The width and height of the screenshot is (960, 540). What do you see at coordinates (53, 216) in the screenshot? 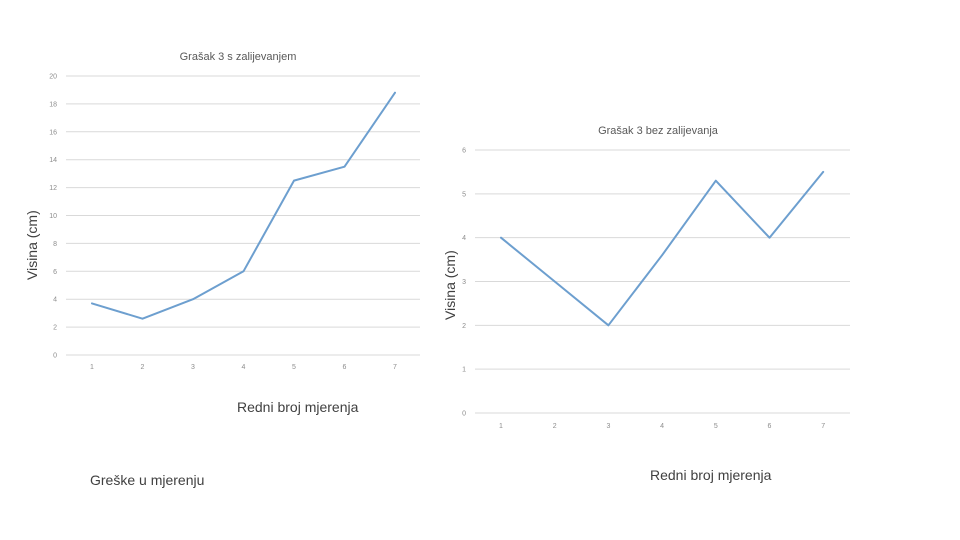
I see `y-tick-label: 10` at bounding box center [53, 216].